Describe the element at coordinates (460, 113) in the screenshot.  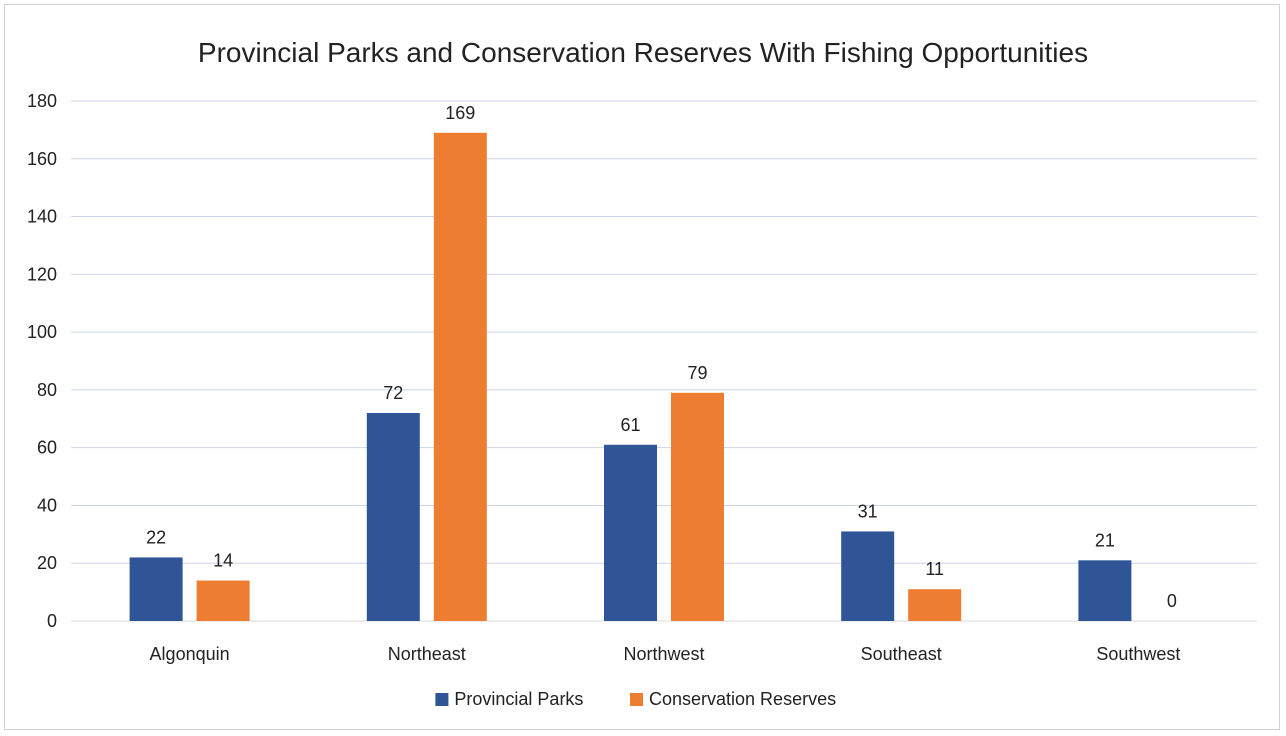
I see `data-label: 169` at that location.